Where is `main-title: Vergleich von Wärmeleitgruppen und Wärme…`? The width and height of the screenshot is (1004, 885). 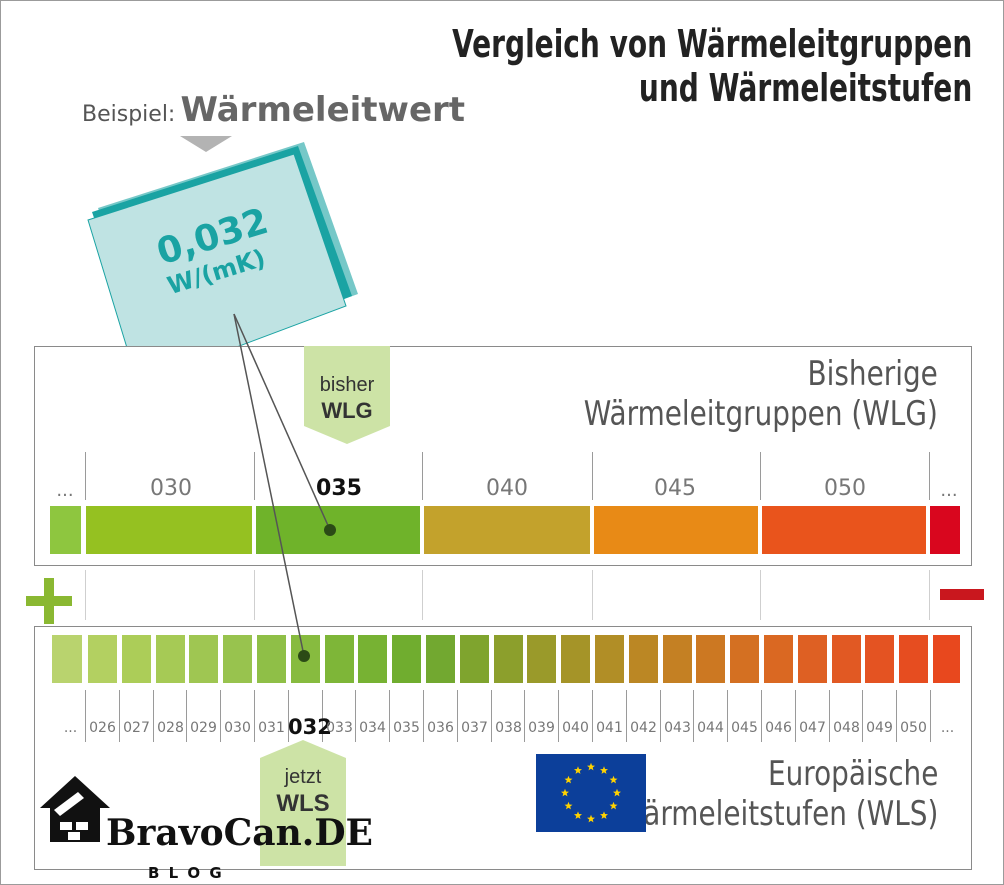
main-title: Vergleich von Wärmeleitgruppen und Wärme… is located at coordinates (712, 66).